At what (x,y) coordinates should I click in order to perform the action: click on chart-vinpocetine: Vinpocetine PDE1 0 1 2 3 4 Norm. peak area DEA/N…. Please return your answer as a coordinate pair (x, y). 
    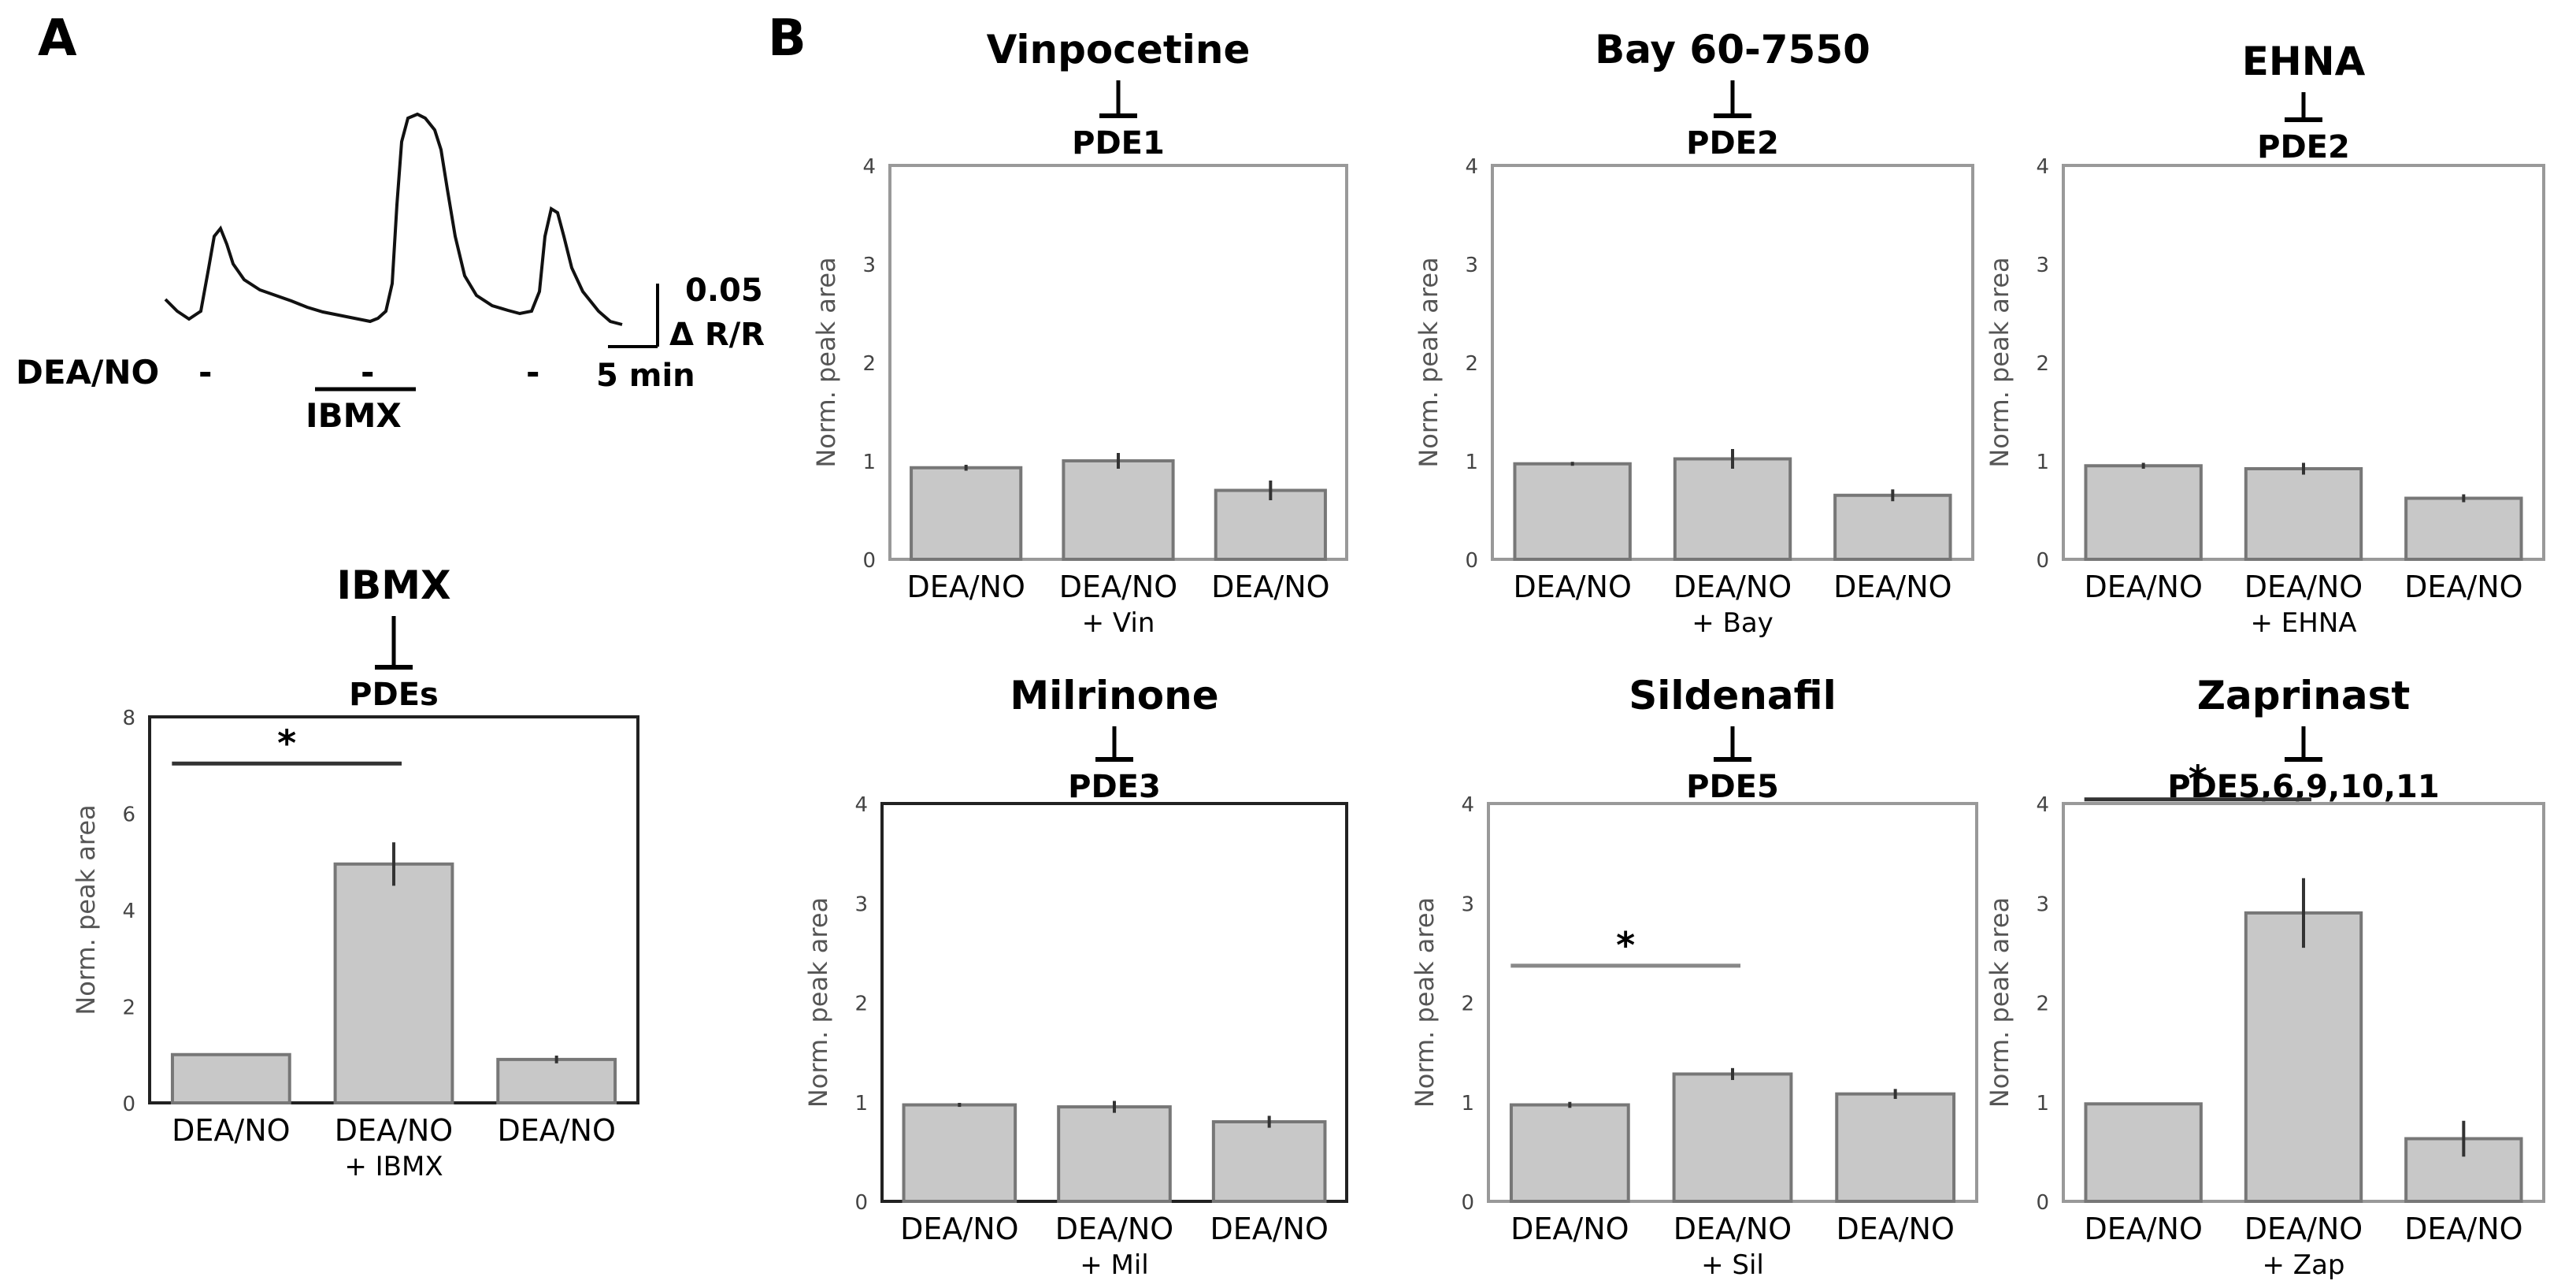
    Looking at the image, I should click on (1079, 333).